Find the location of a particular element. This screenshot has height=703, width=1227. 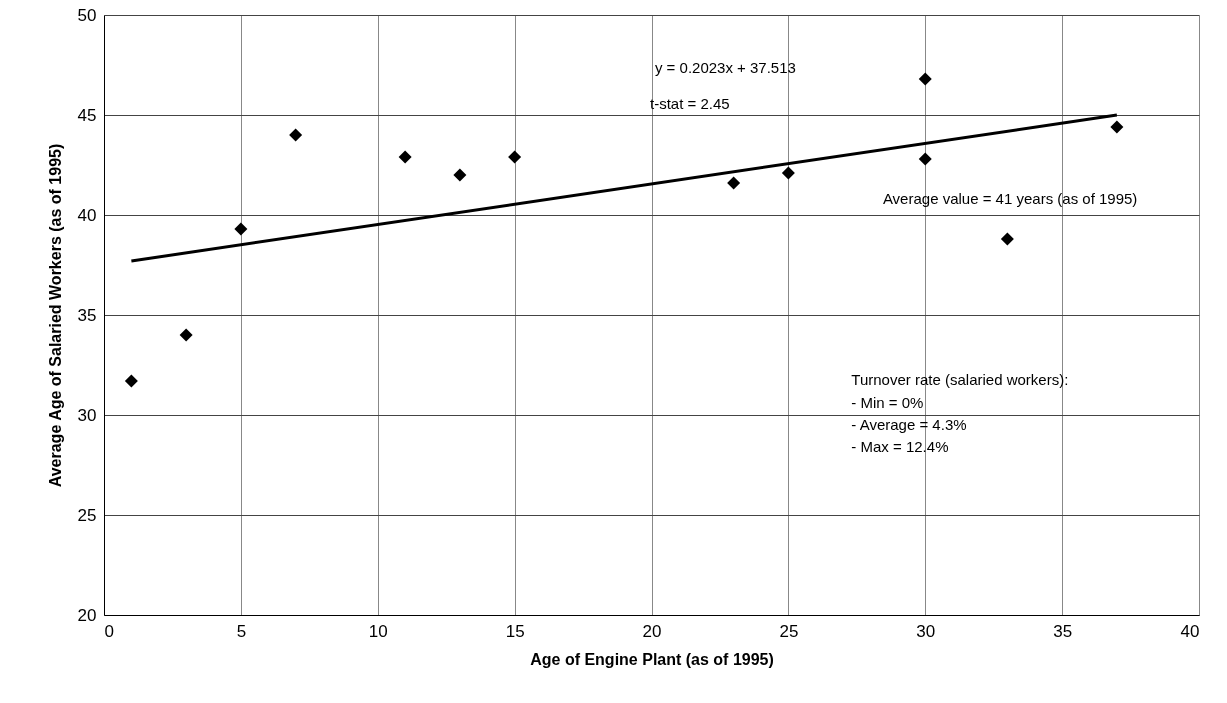

annotation: - Min = 0% is located at coordinates (887, 402).